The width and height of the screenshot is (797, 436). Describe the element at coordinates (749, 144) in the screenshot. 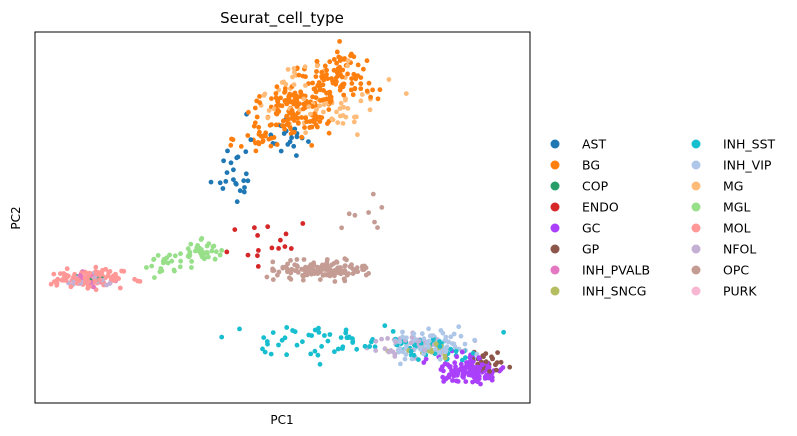

I see `legend-label: INH_SST` at that location.